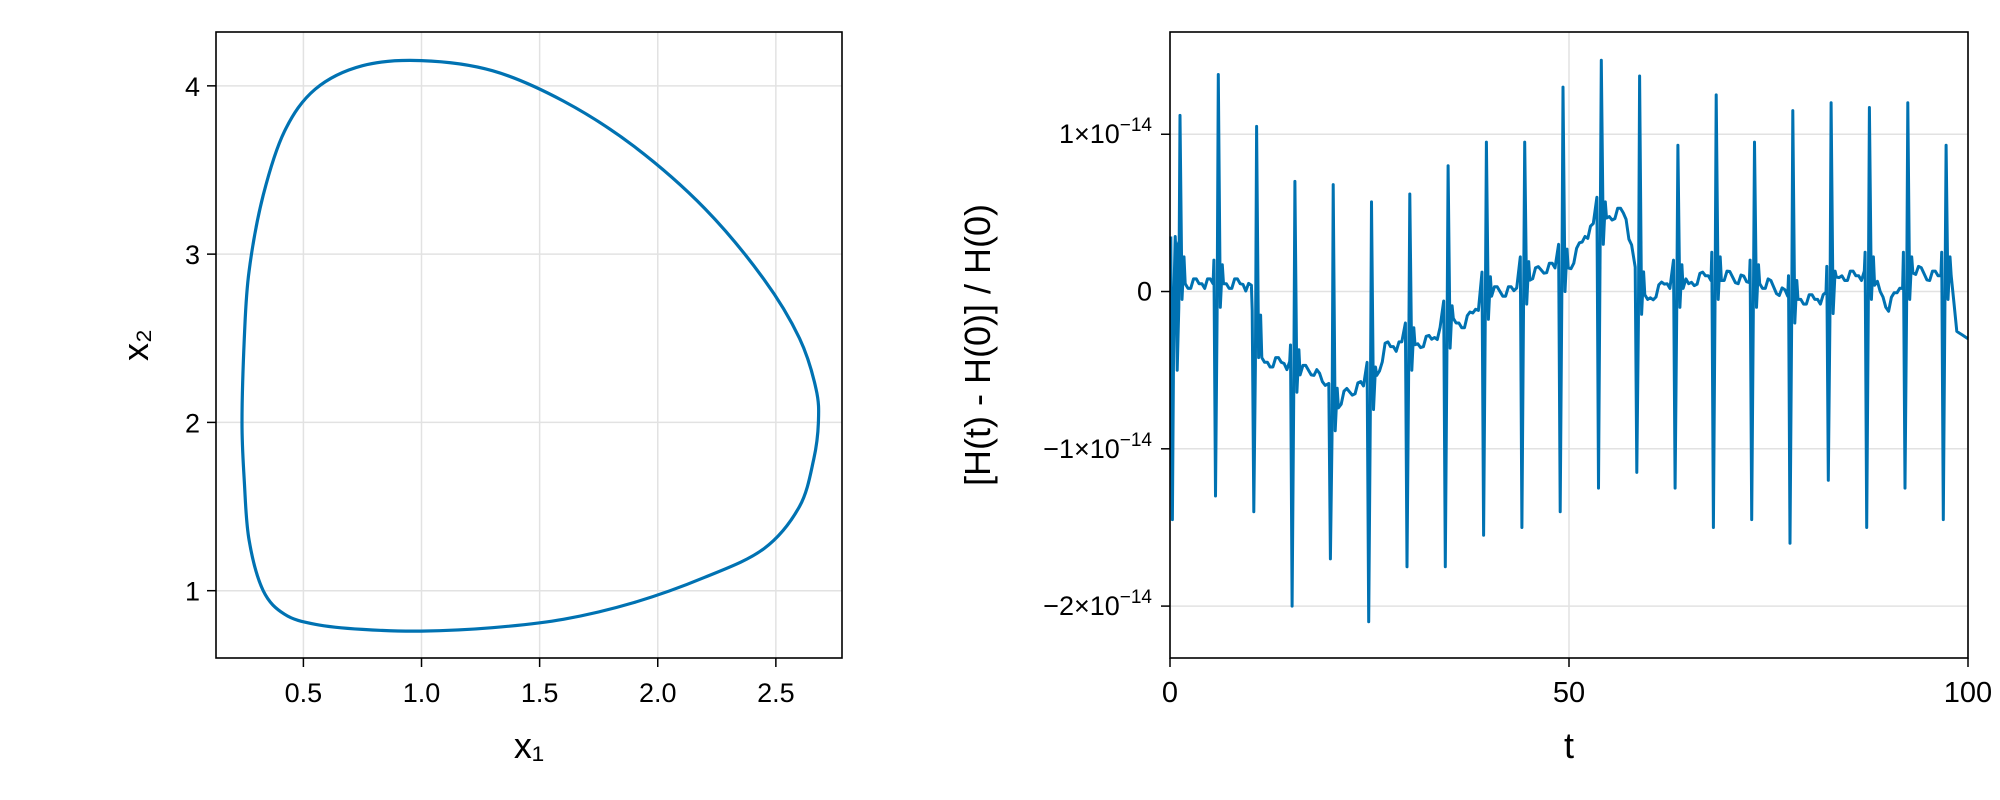 This screenshot has height=800, width=2000. Describe the element at coordinates (135, 345) in the screenshot. I see `phase-portrait-y-label: x₂` at that location.